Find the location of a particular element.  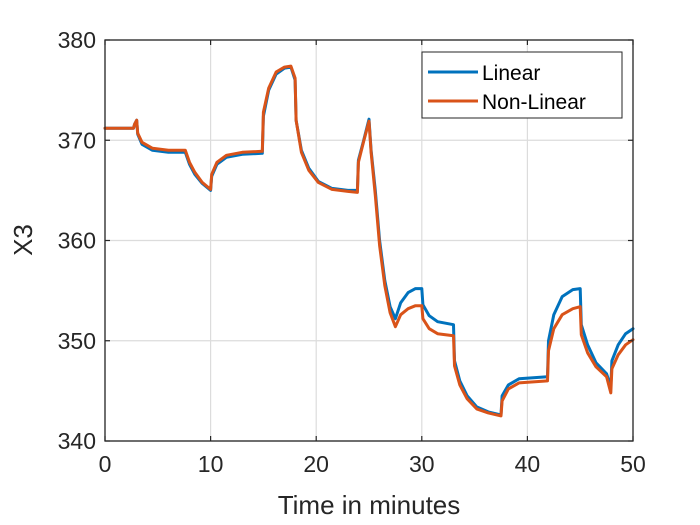

y-tick-labels: 340 350 360 370 380 is located at coordinates (77, 240).